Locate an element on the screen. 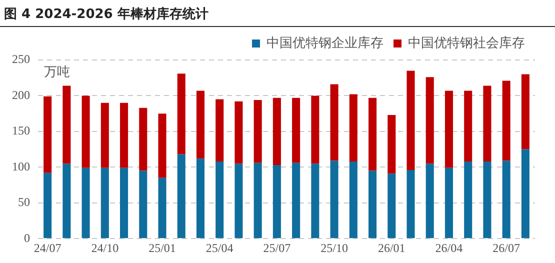 The height and width of the screenshot is (263, 555). x-tick-label: 25/04 is located at coordinates (220, 247).